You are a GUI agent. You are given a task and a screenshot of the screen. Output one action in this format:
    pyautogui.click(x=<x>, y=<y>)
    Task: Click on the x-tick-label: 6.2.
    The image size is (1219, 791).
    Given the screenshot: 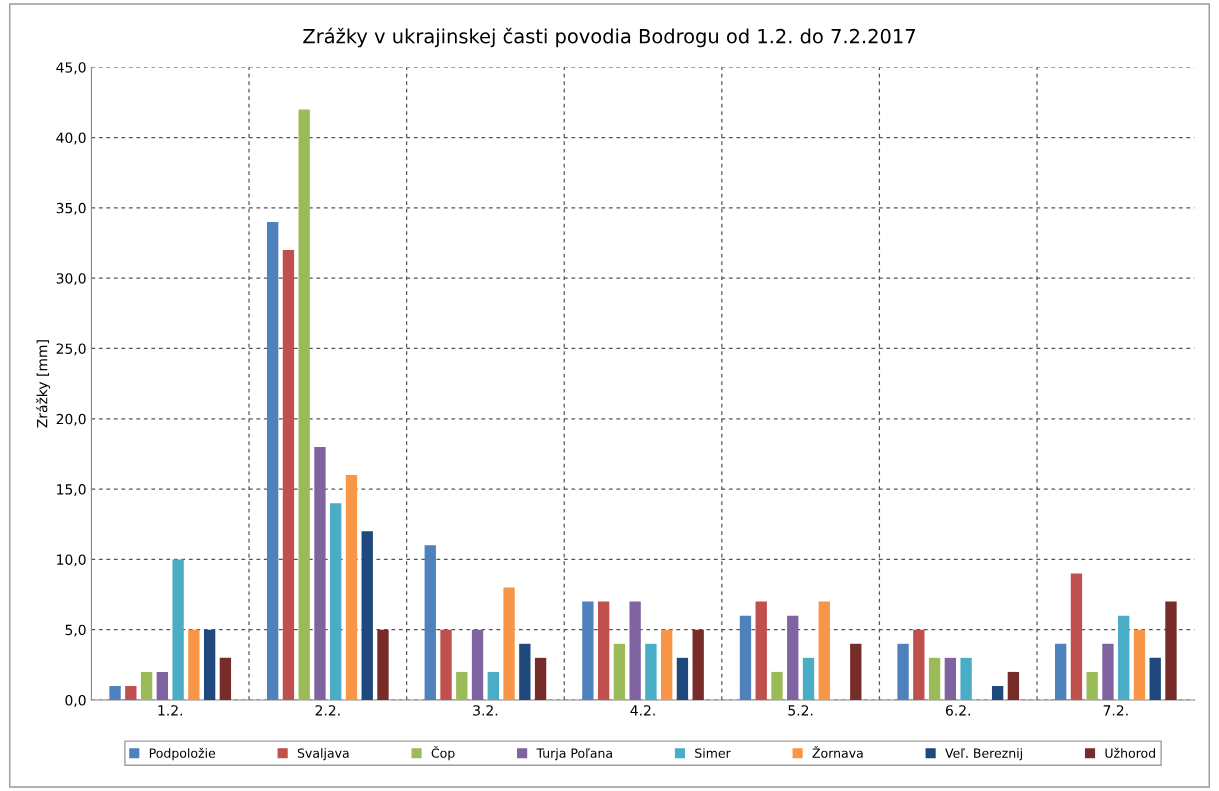 What is the action you would take?
    pyautogui.click(x=957, y=710)
    